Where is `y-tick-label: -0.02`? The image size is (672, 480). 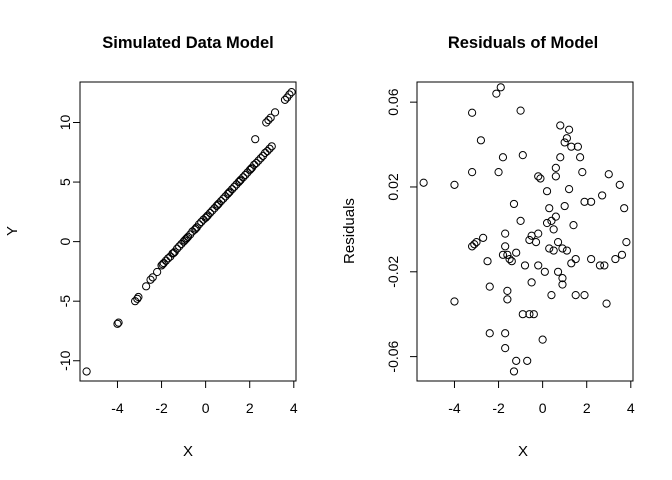
y-tick-label: -0.02 is located at coordinates (393, 272).